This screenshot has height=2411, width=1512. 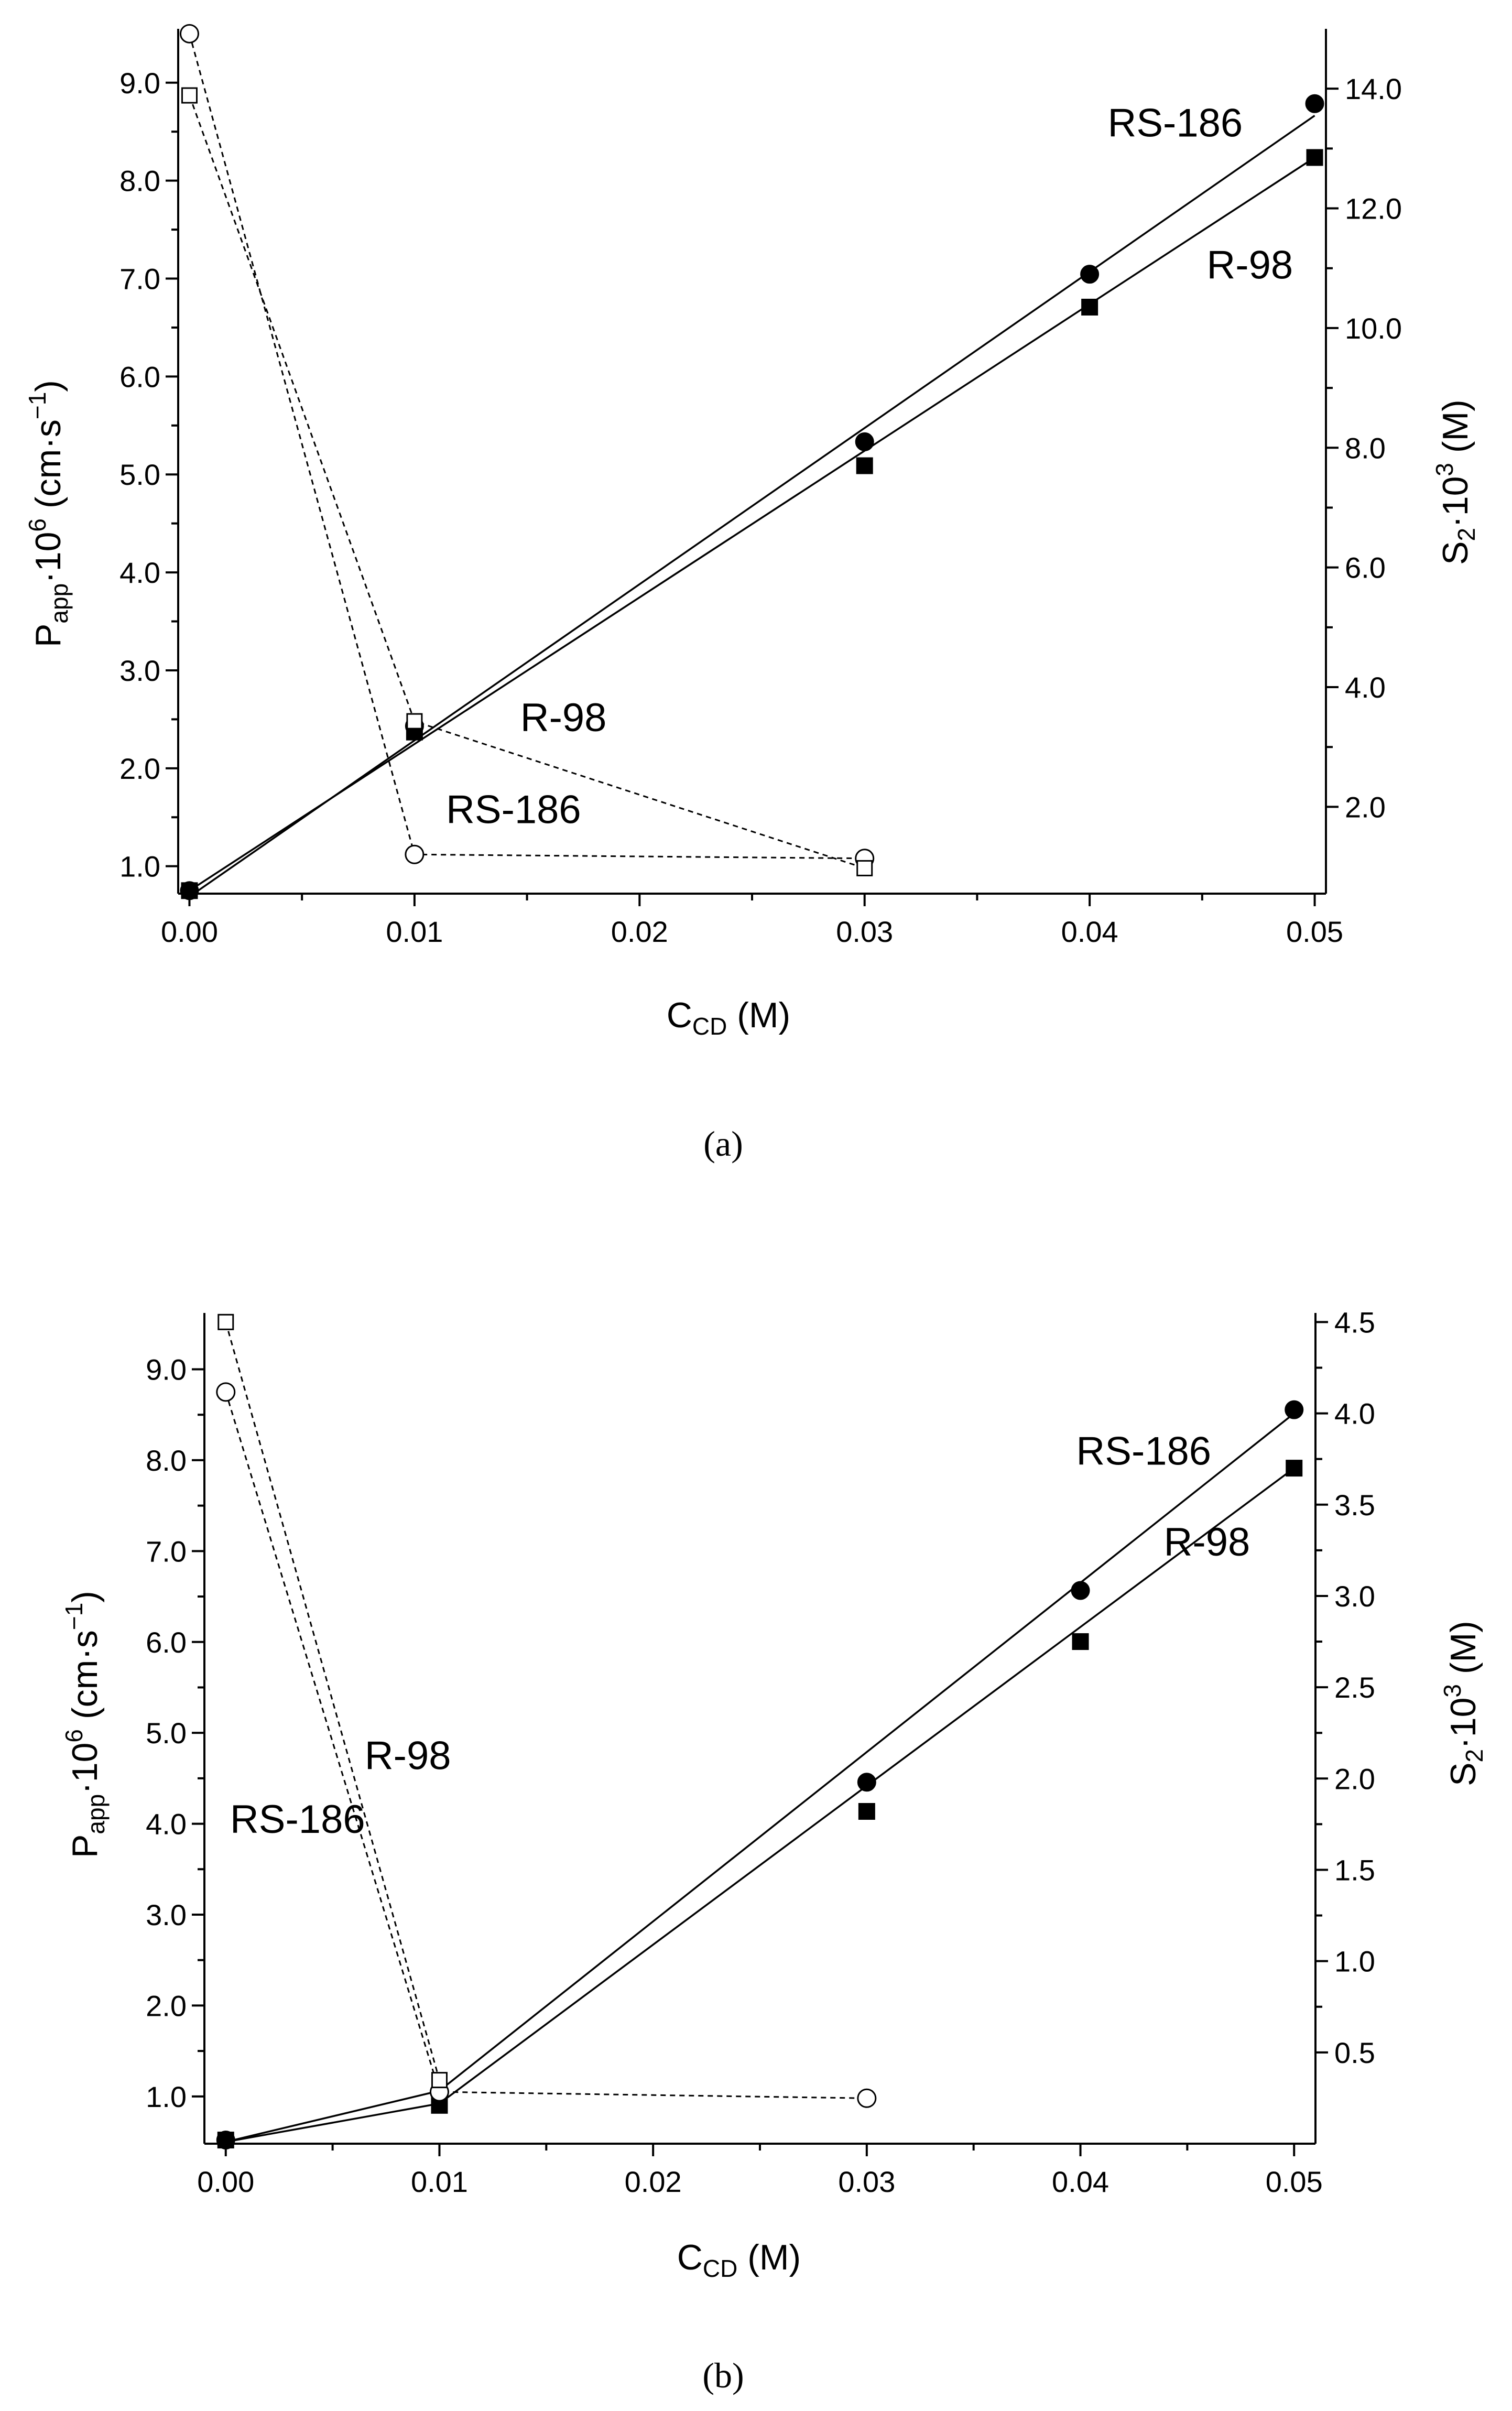 What do you see at coordinates (139, 866) in the screenshot?
I see `y-left-tick-label-a: 1.0` at bounding box center [139, 866].